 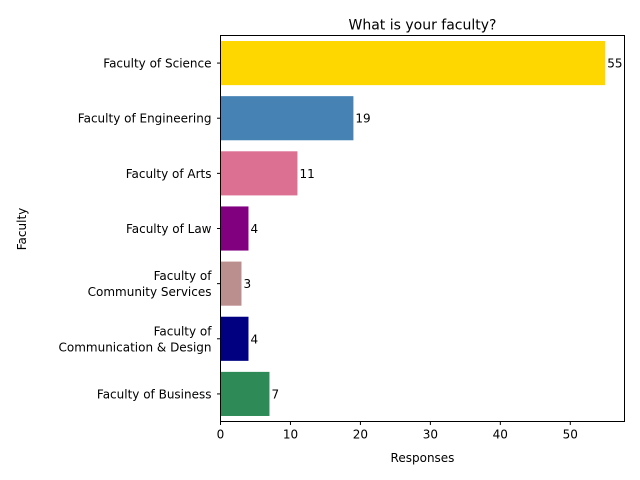 What do you see at coordinates (154, 394) in the screenshot?
I see `y-tick-label: Faculty of Business` at bounding box center [154, 394].